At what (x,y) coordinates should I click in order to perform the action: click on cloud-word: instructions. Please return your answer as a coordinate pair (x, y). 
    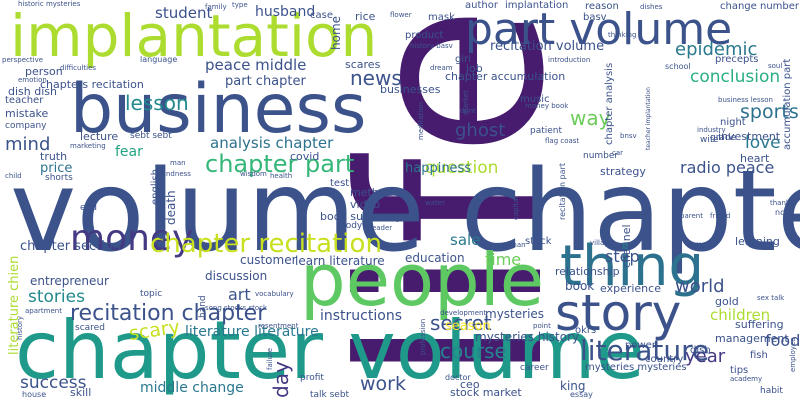
    Looking at the image, I should click on (361, 316).